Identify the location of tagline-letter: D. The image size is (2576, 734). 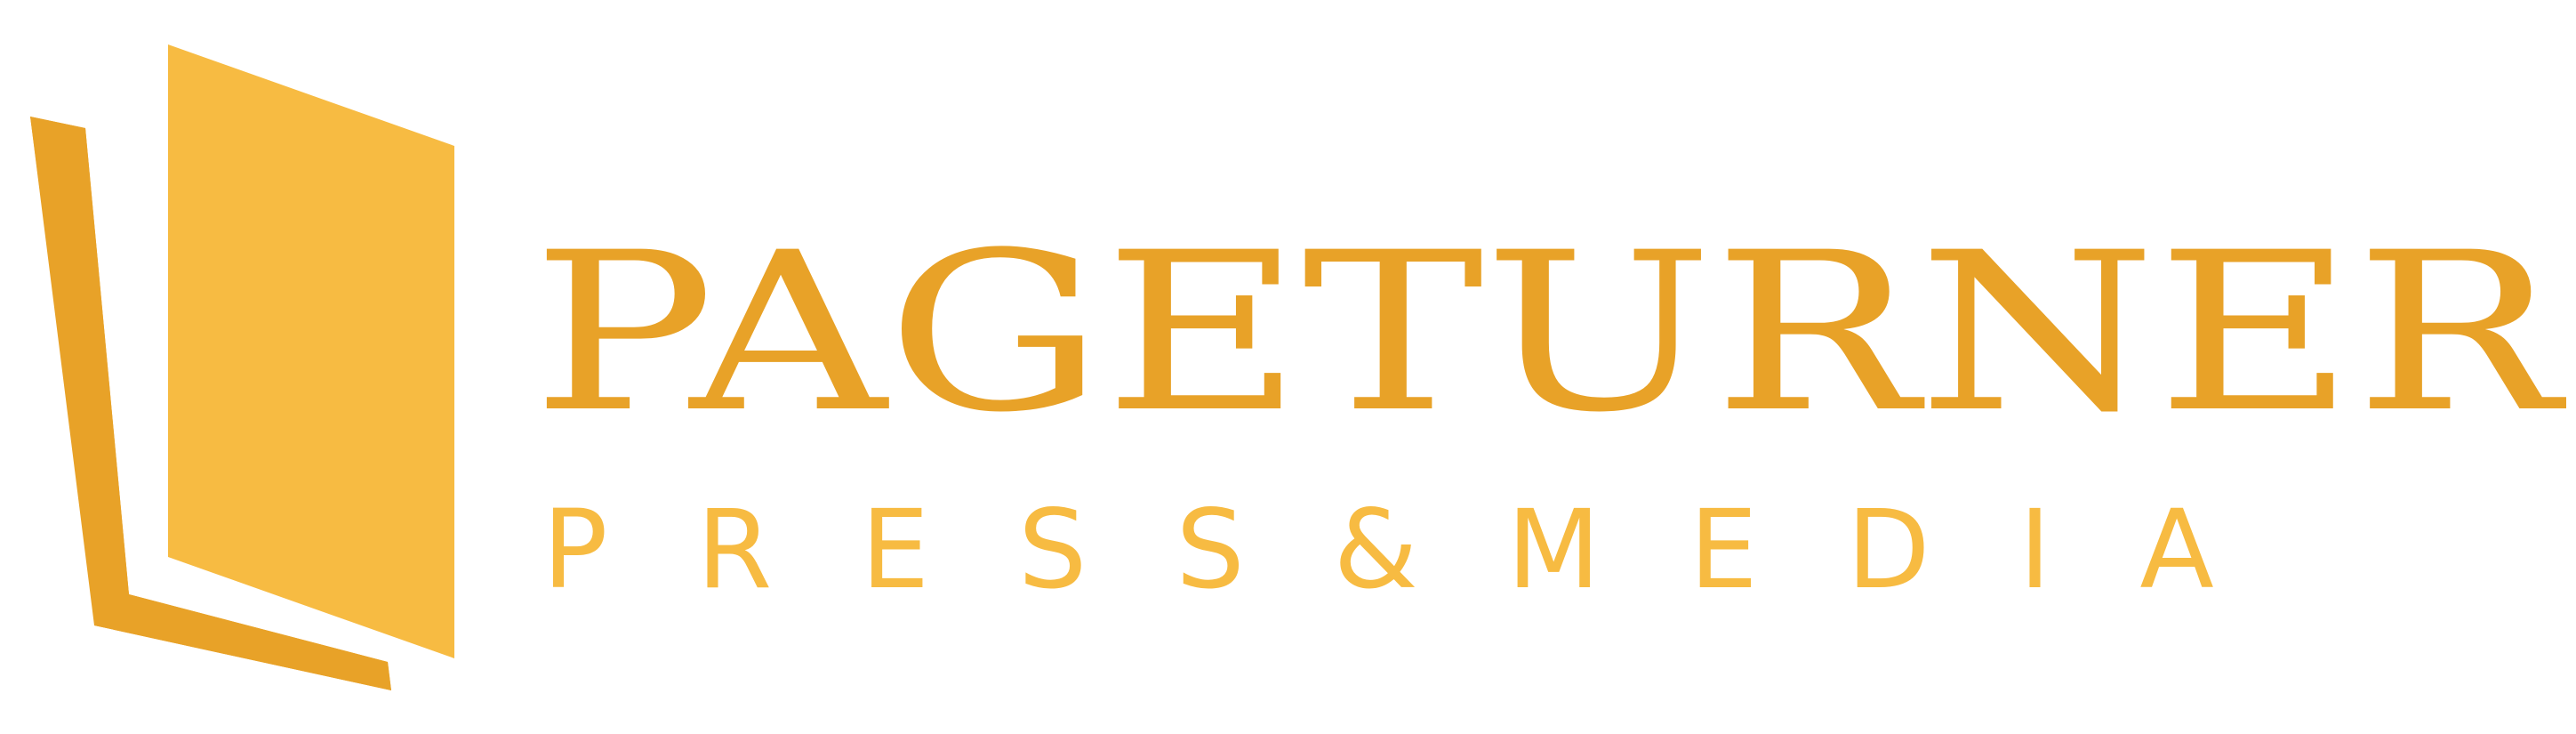
(1888, 550).